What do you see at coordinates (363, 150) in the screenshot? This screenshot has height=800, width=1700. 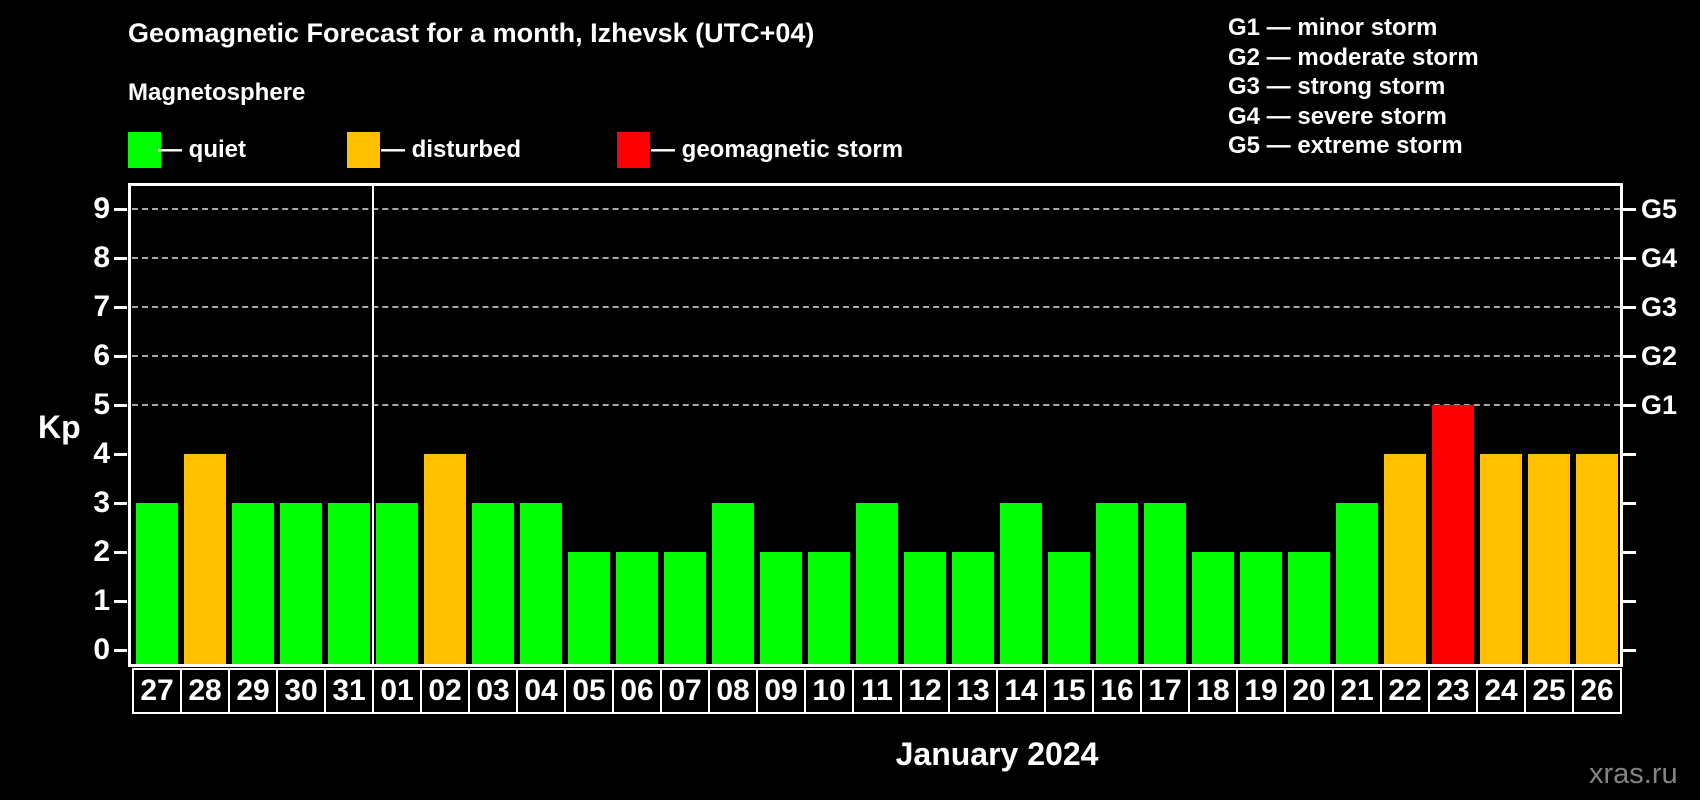 I see `disturbed-legend-swatch` at bounding box center [363, 150].